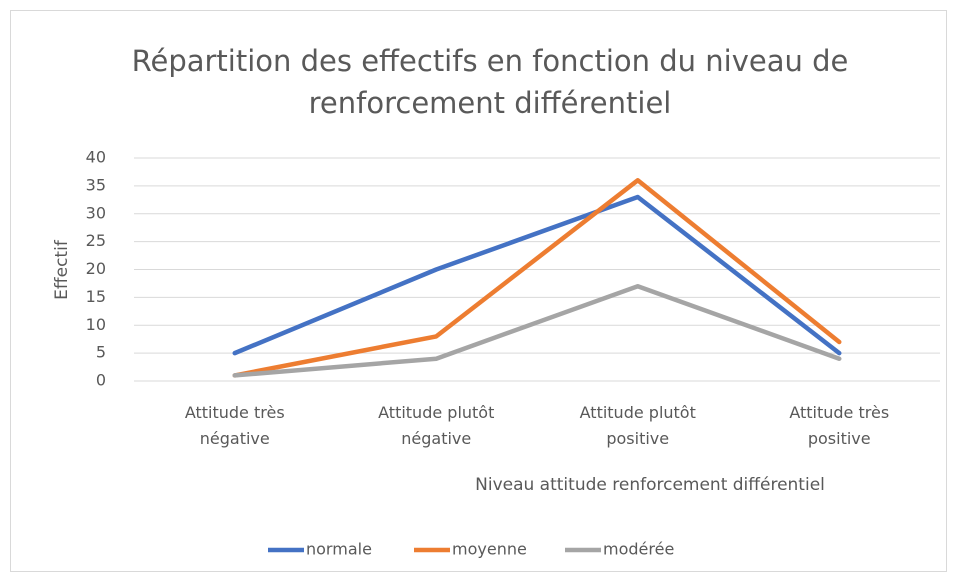 This screenshot has height=584, width=959. I want to click on y-tick-label: 40, so click(96, 157).